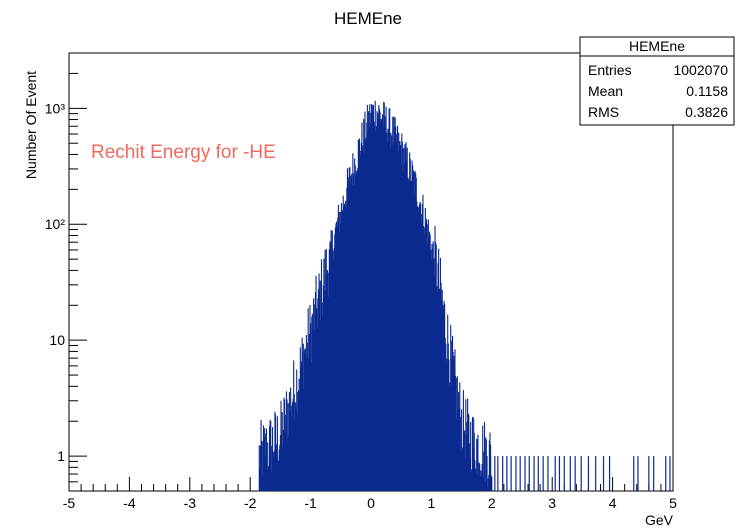 The height and width of the screenshot is (529, 736). Describe the element at coordinates (250, 503) in the screenshot. I see `x-tick-label: -2` at that location.